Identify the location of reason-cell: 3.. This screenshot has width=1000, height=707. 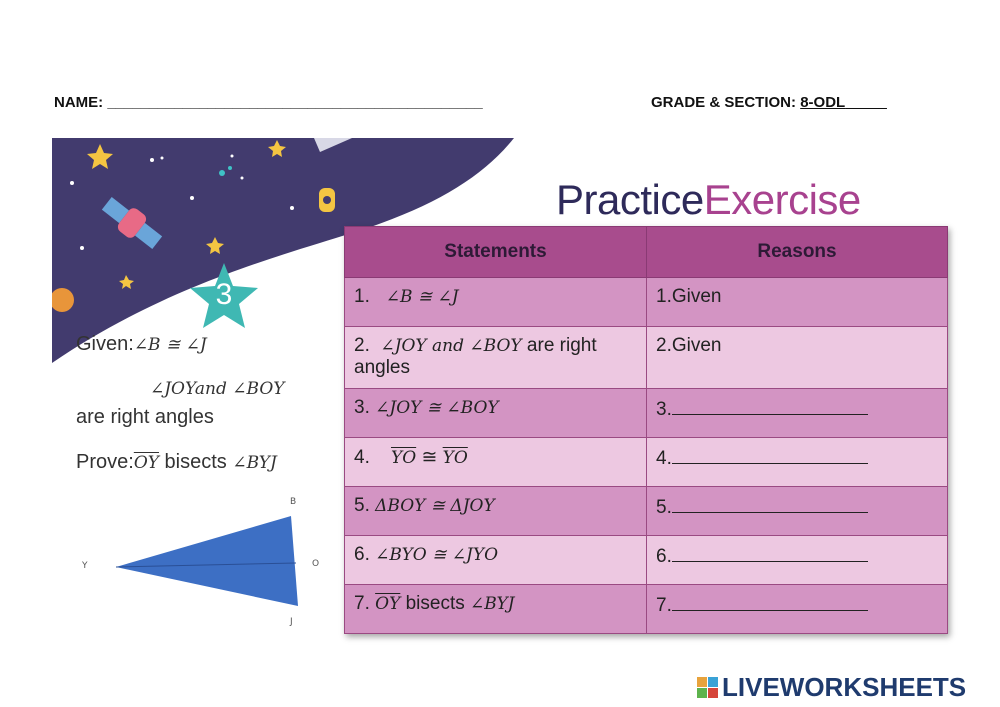
(797, 413).